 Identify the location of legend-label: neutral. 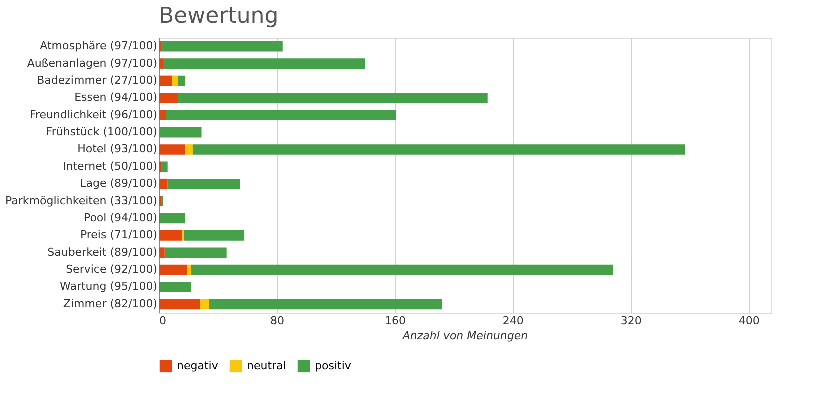
(266, 365).